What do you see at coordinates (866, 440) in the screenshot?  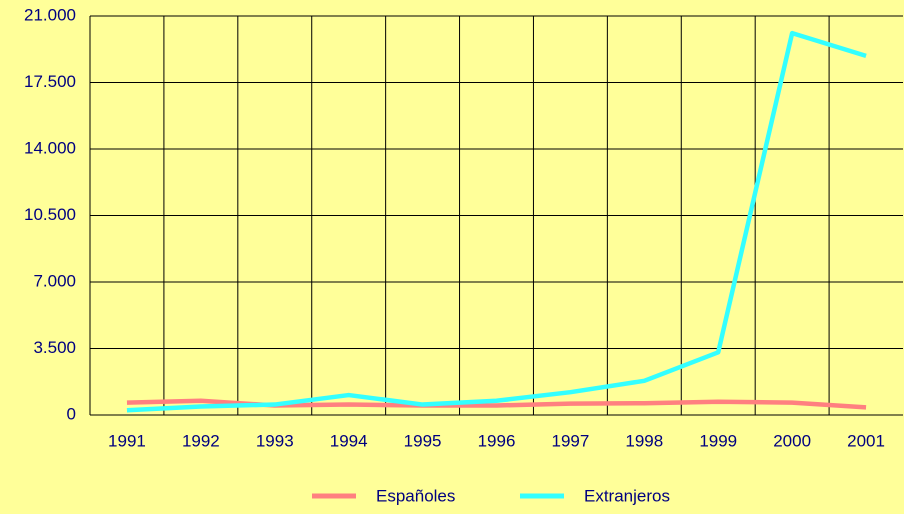 I see `x-tick-label: 2001` at bounding box center [866, 440].